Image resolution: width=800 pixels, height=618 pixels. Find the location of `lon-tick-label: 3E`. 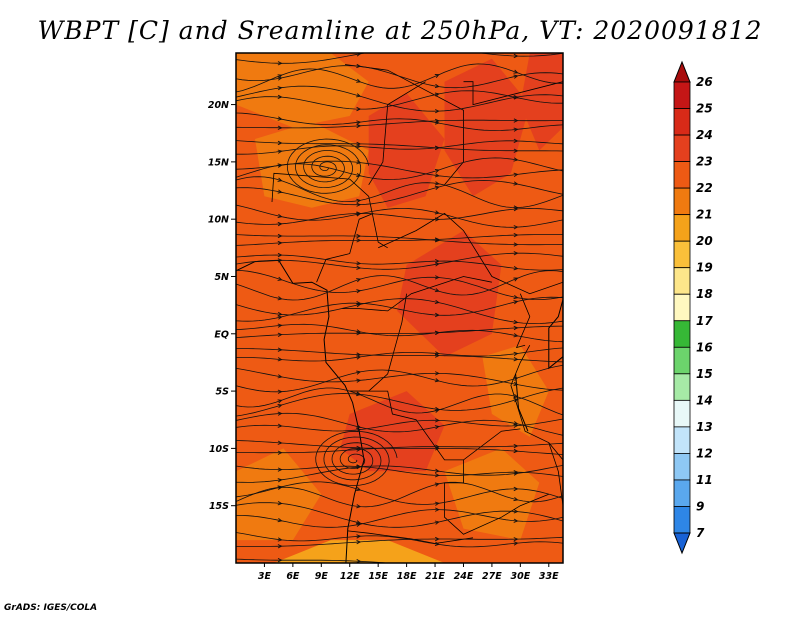

lon-tick-label: 3E is located at coordinates (265, 576).